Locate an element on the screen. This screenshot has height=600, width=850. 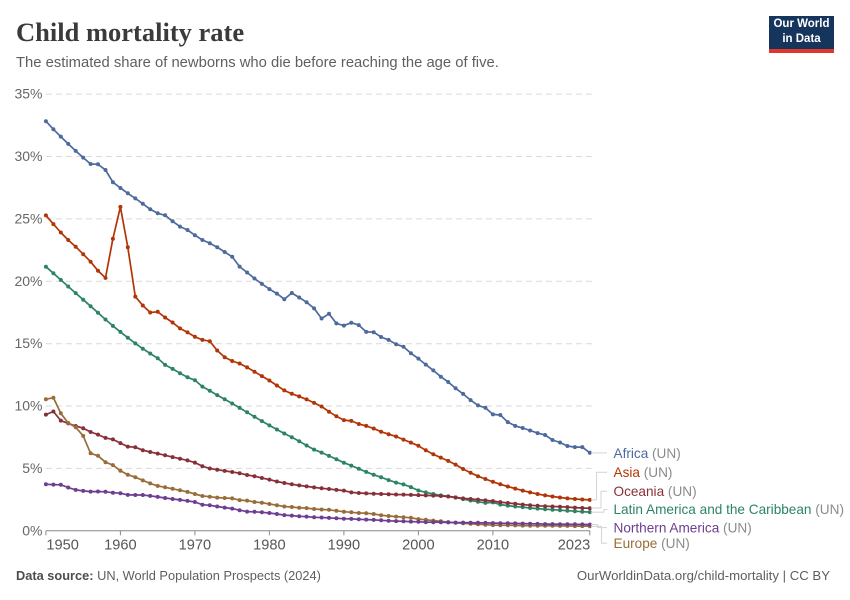
svg-text:Latin America and the Caribbea: Latin America and the Caribbean (UN) is located at coordinates (729, 509).